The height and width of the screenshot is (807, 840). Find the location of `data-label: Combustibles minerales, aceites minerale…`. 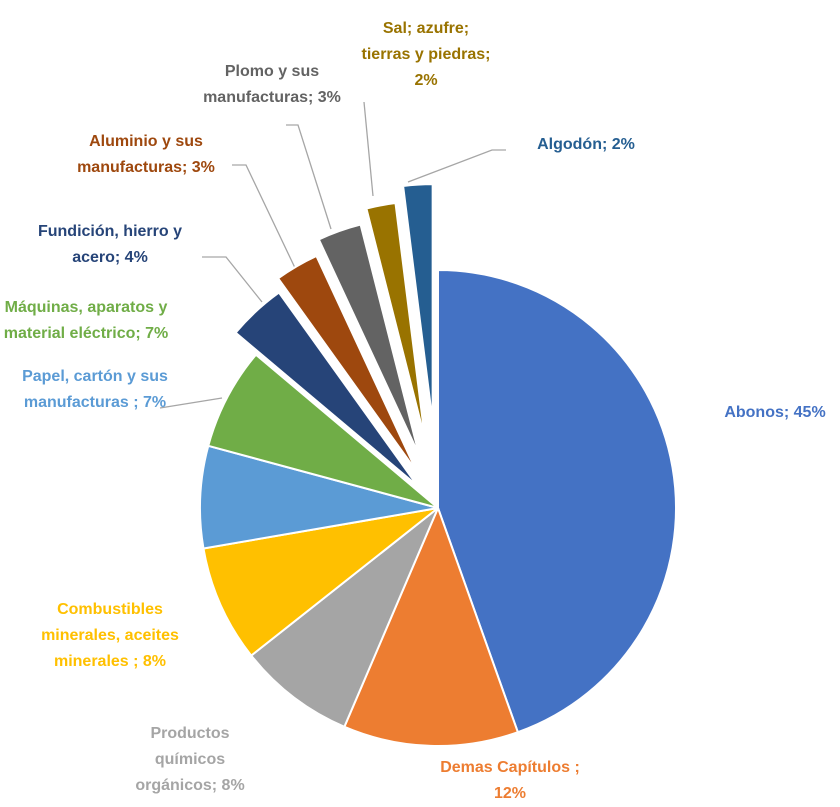

data-label: Combustibles minerales, aceites minerale… is located at coordinates (110, 635).